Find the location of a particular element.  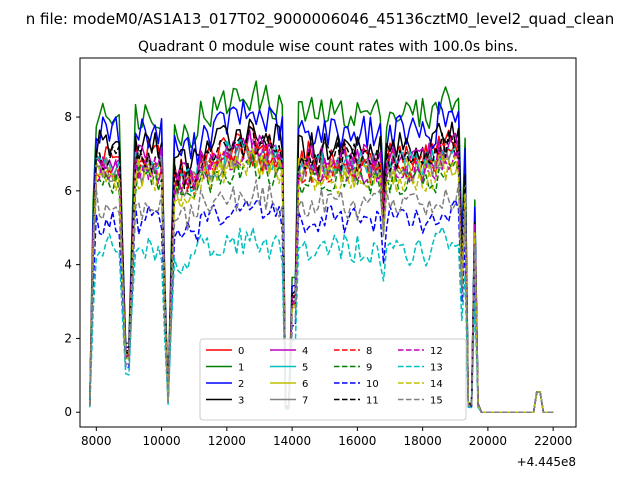

y-axis: 0 2 4 6 8 is located at coordinates (72, 264).